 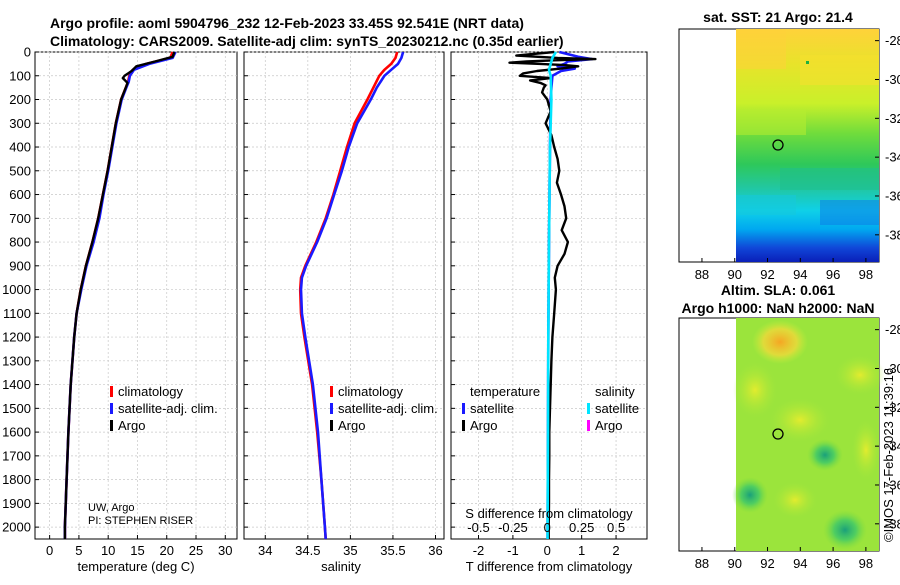 I want to click on sla-argo-location-marker, so click(x=778, y=434).